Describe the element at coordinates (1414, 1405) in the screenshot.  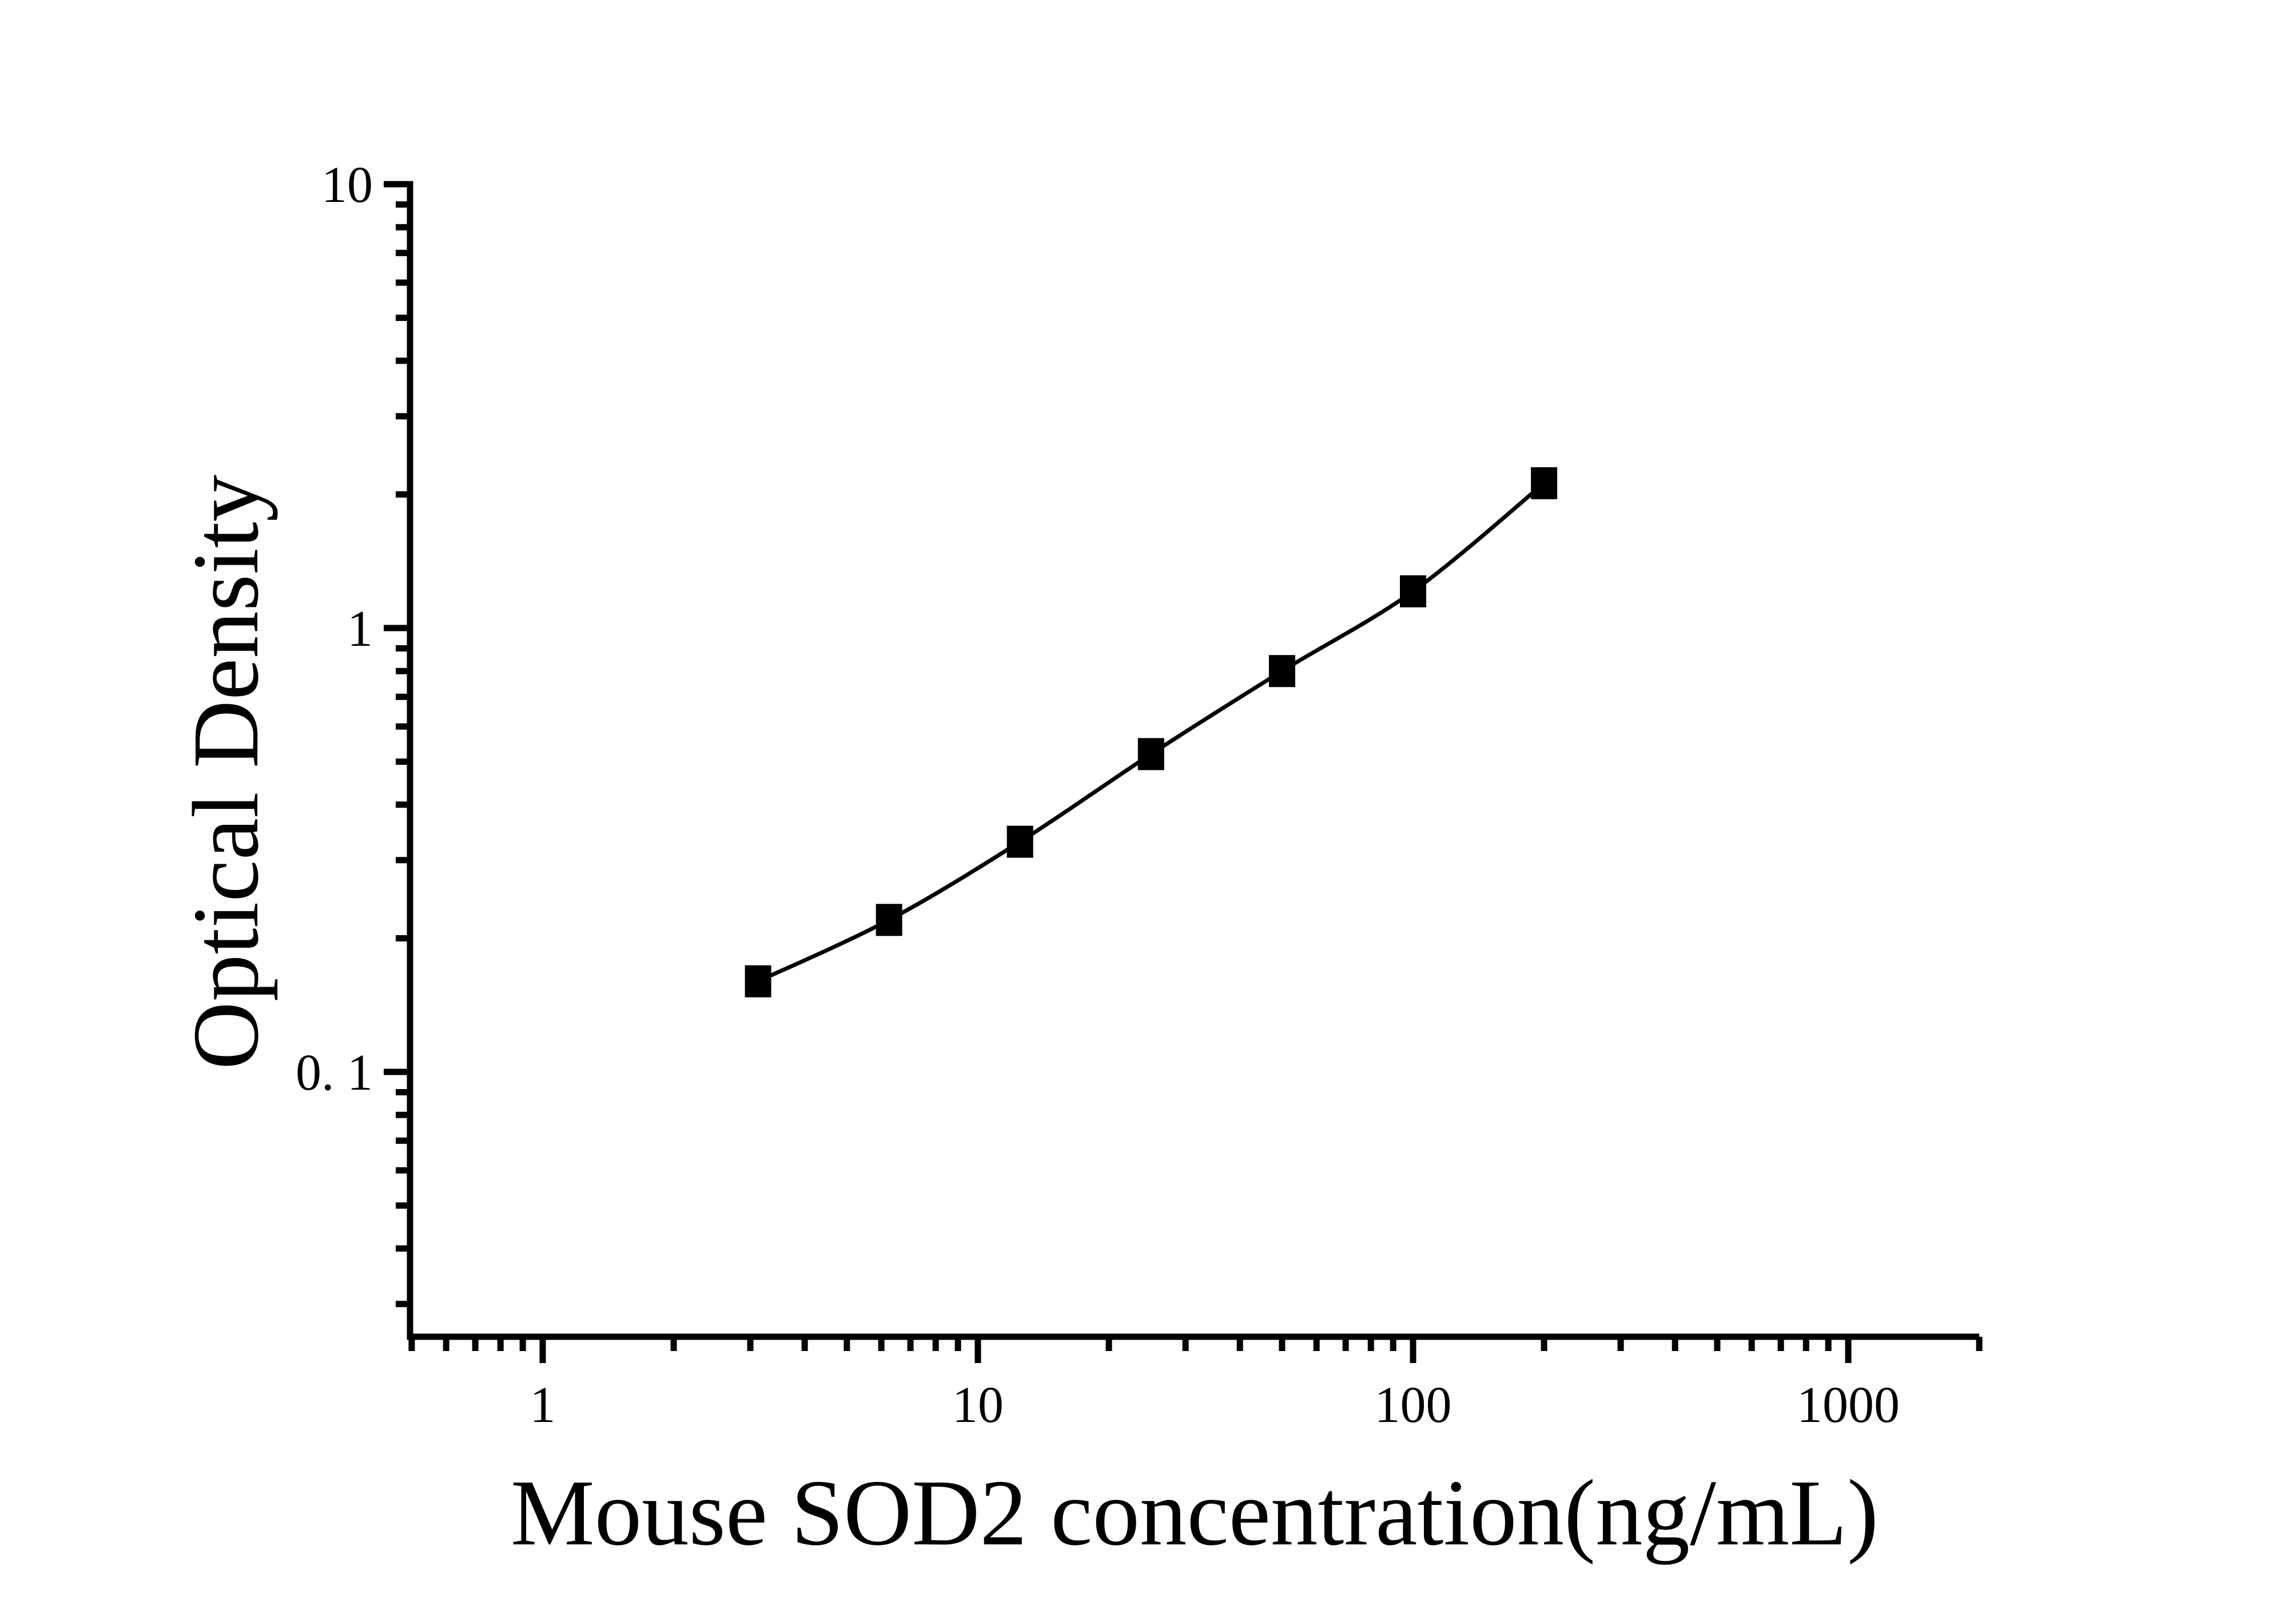
I see `x-tick-label: 100` at that location.